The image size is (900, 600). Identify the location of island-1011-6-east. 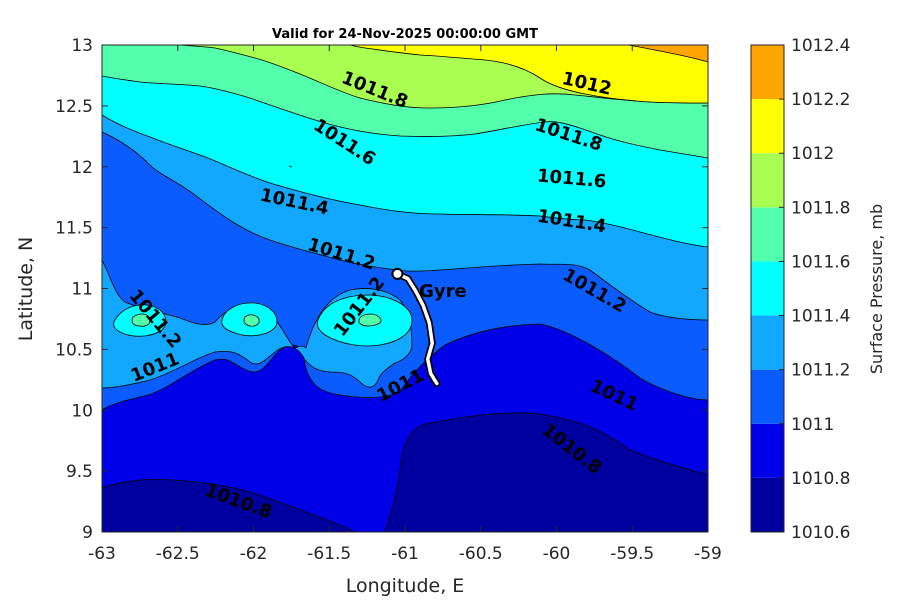
(370, 320).